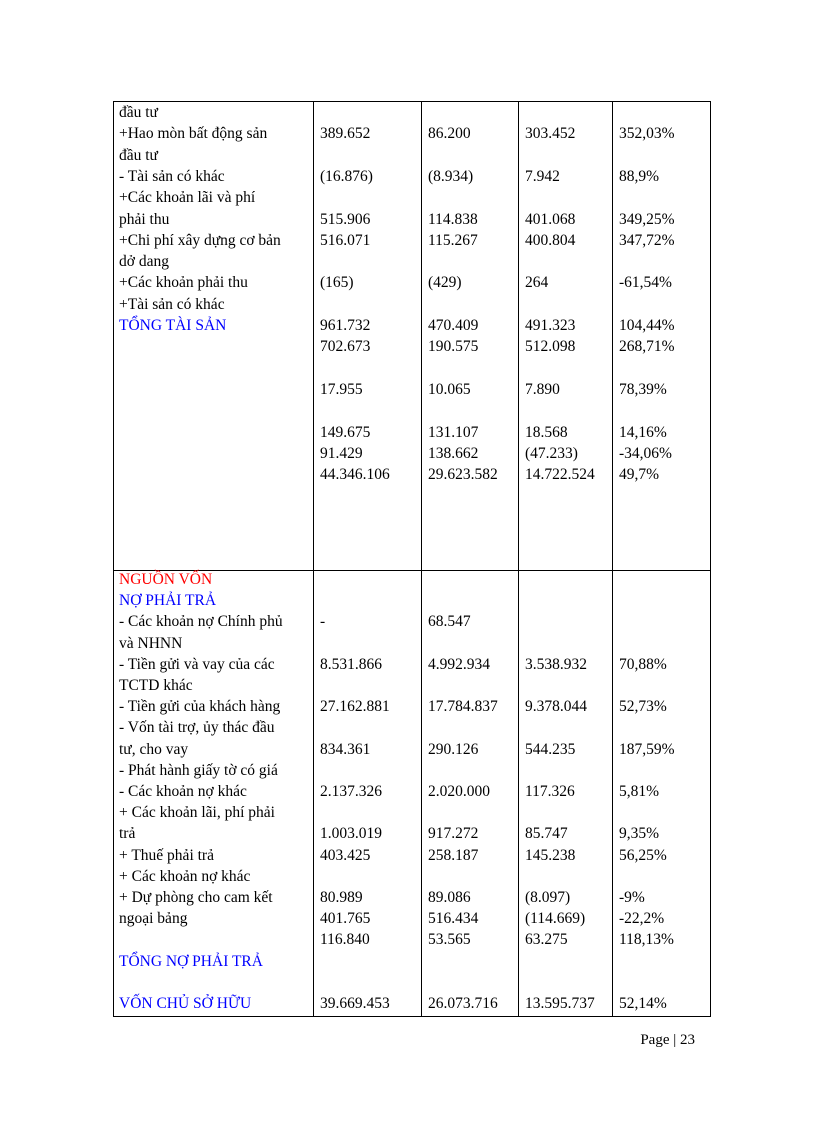 Image resolution: width=816 pixels, height=1123 pixels. I want to click on cell-value: 187,59%, so click(647, 749).